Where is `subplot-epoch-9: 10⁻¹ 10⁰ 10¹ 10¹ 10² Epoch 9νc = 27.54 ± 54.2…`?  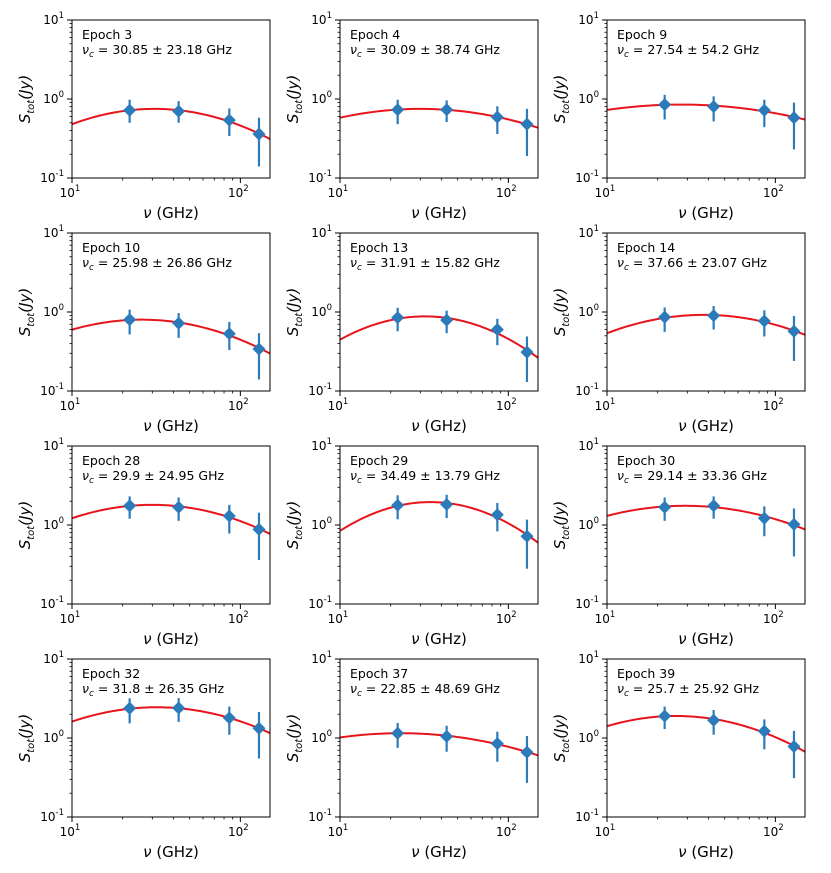 subplot-epoch-9: 10⁻¹ 10⁰ 10¹ 10¹ 10² Epoch 9νc = 27.54 ± 54.2… is located at coordinates (678, 116).